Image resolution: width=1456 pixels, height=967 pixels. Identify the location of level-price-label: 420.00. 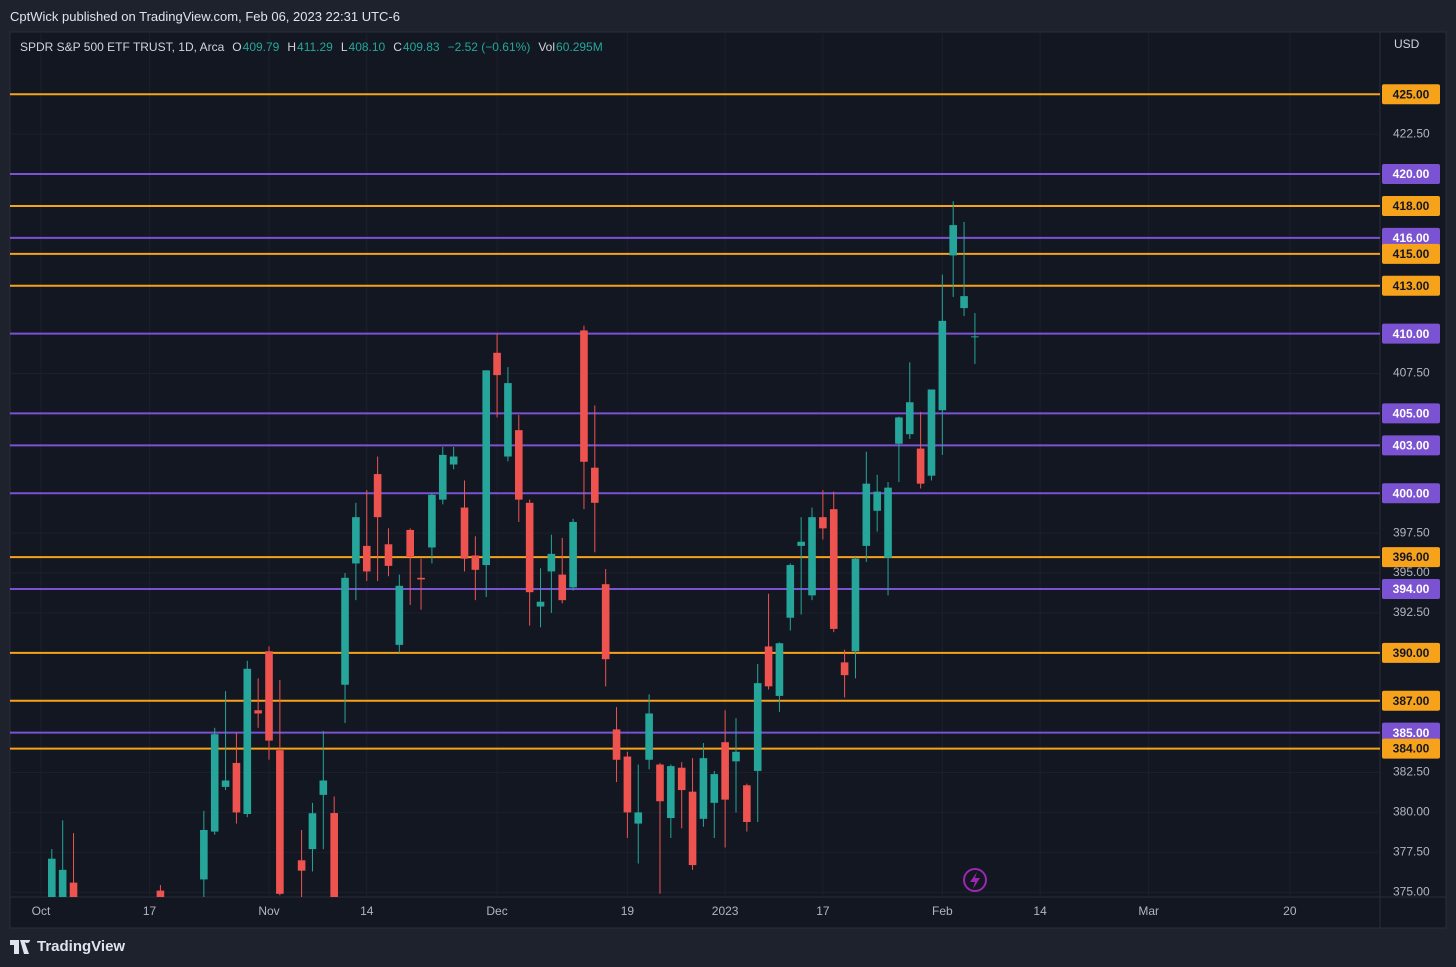
(1411, 174).